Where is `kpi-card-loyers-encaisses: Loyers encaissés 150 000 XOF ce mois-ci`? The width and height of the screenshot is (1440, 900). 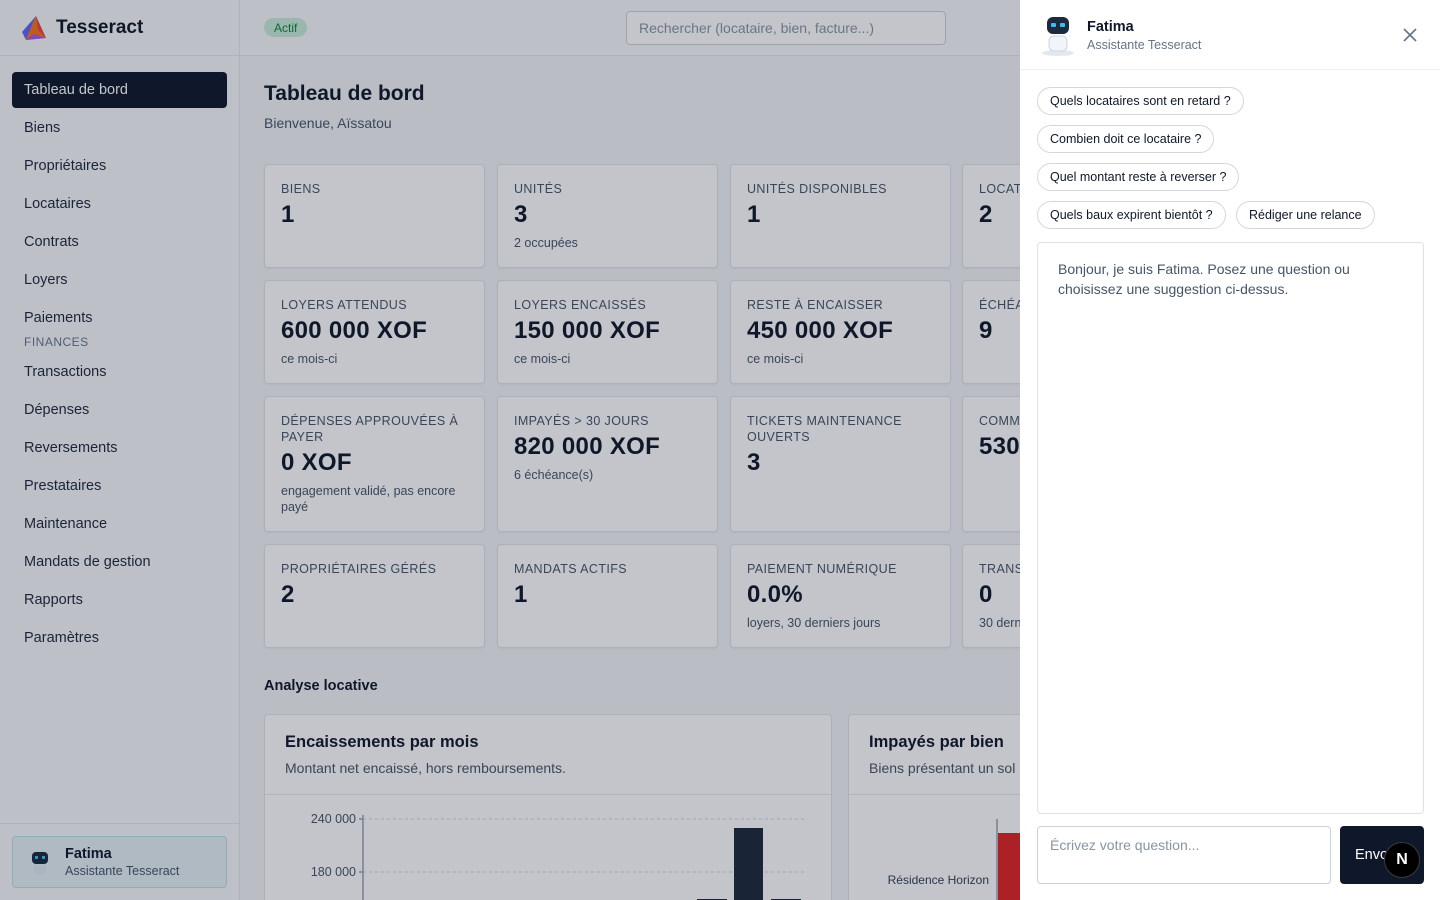 kpi-card-loyers-encaisses: Loyers encaissés 150 000 XOF ce mois-ci is located at coordinates (607, 332).